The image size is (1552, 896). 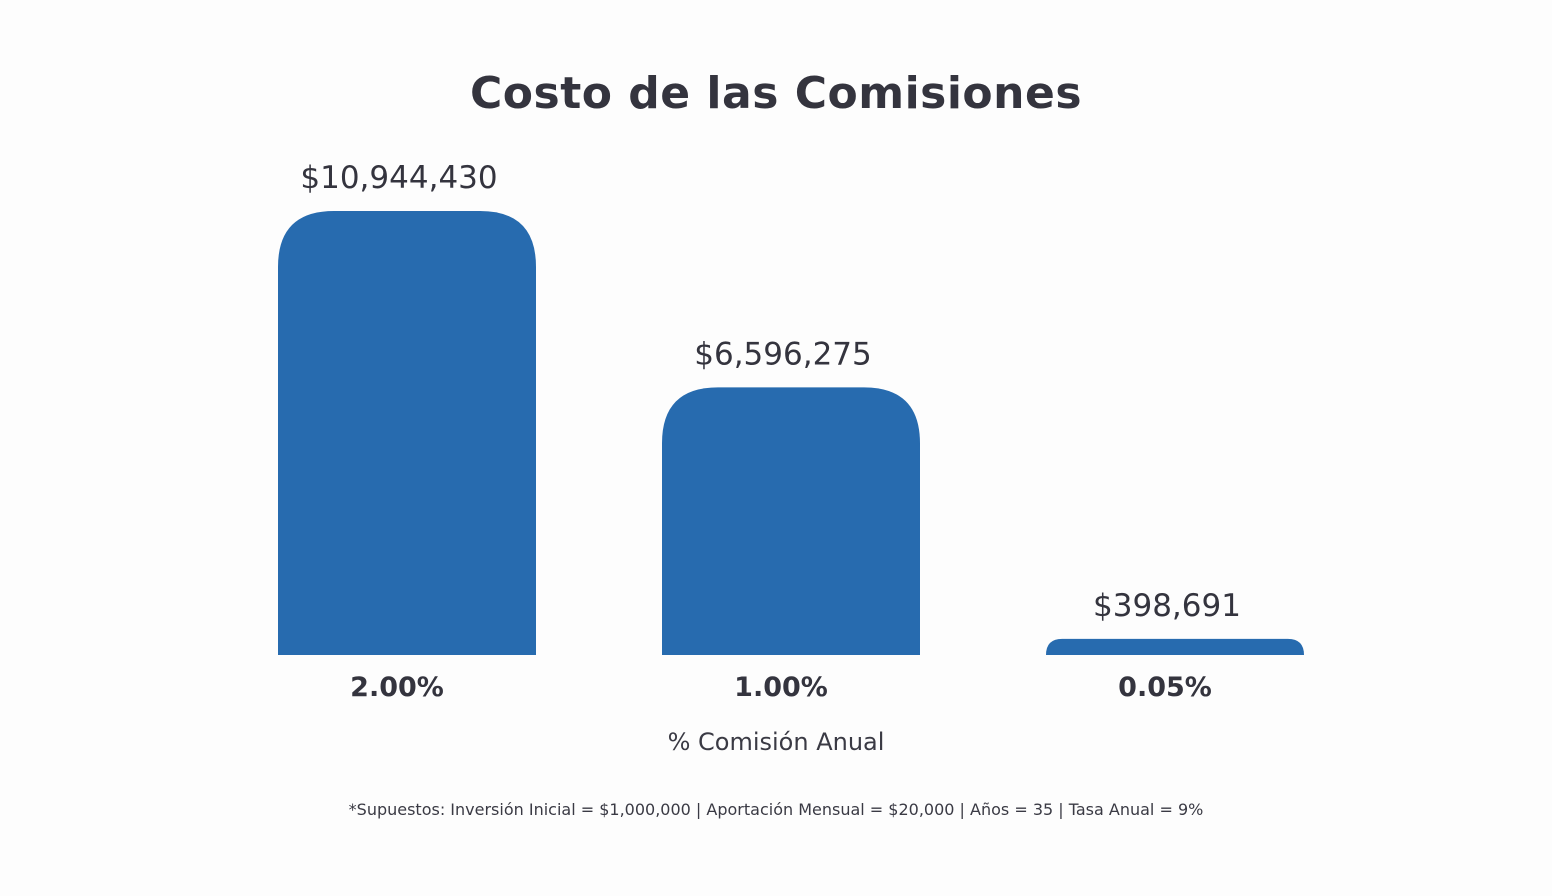 I want to click on bar-1.00%, so click(x=791, y=521).